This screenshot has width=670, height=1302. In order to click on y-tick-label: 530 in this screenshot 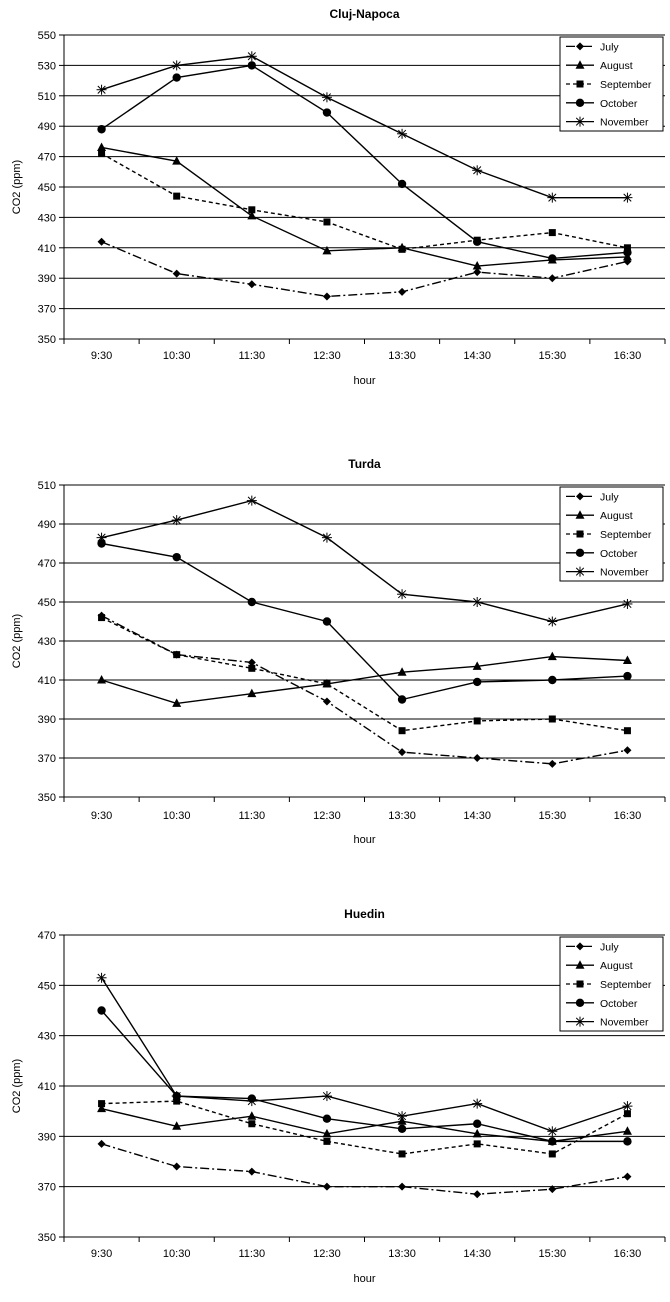, I will do `click(47, 66)`.